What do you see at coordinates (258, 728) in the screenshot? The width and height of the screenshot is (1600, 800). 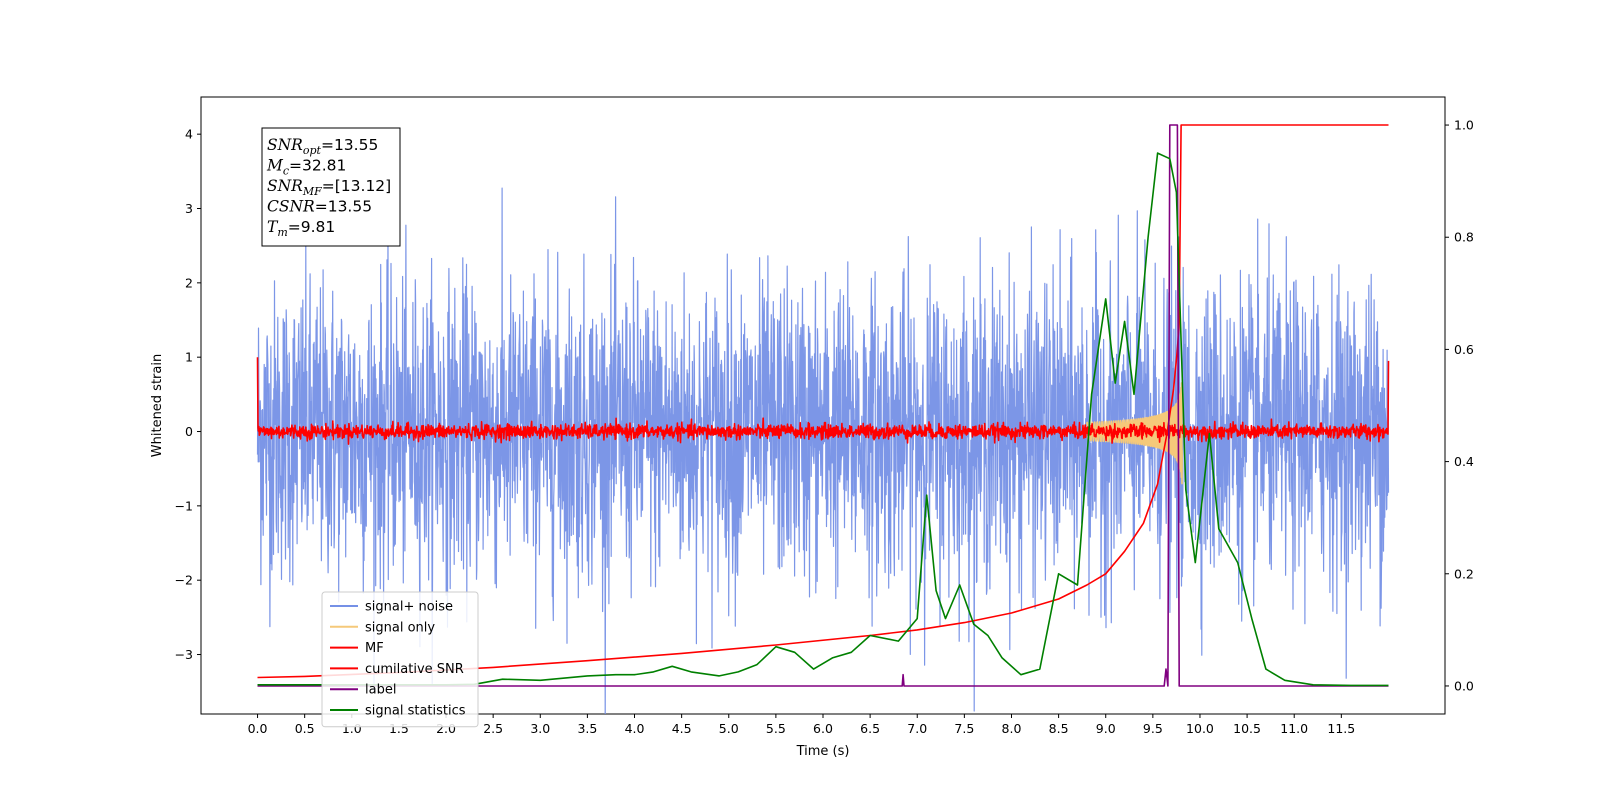 I see `x-tick-label: 0.0` at bounding box center [258, 728].